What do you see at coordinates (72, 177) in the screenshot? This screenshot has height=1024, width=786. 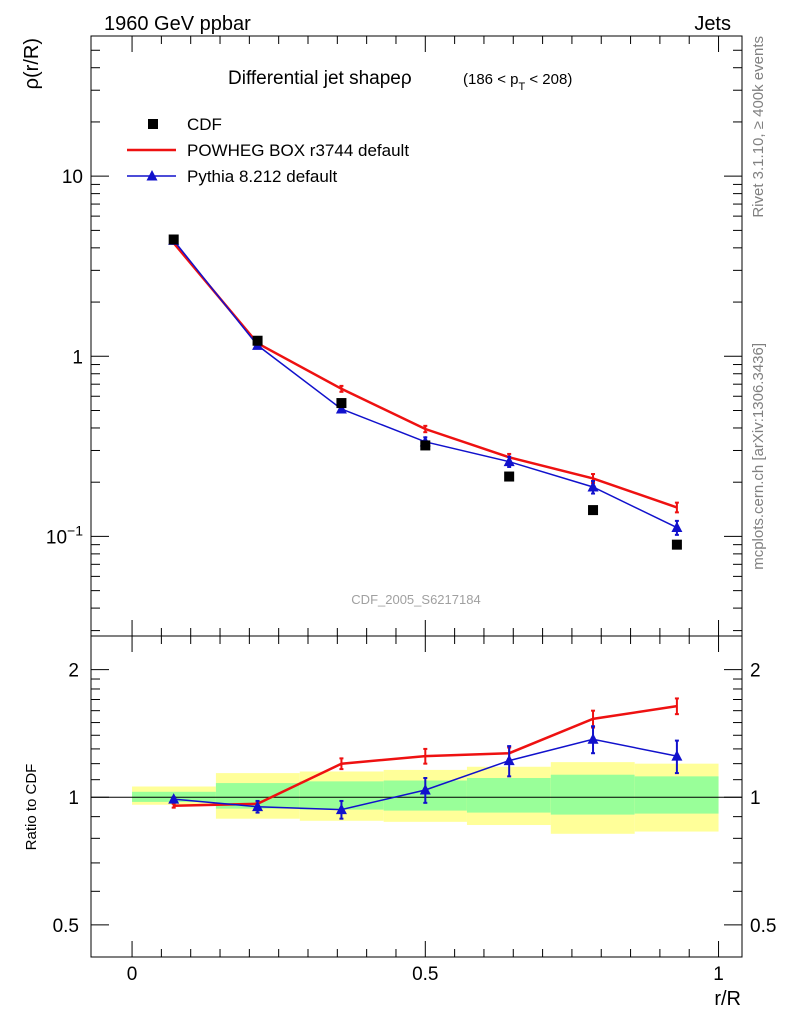 I see `main-y-tick-label: 10` at bounding box center [72, 177].